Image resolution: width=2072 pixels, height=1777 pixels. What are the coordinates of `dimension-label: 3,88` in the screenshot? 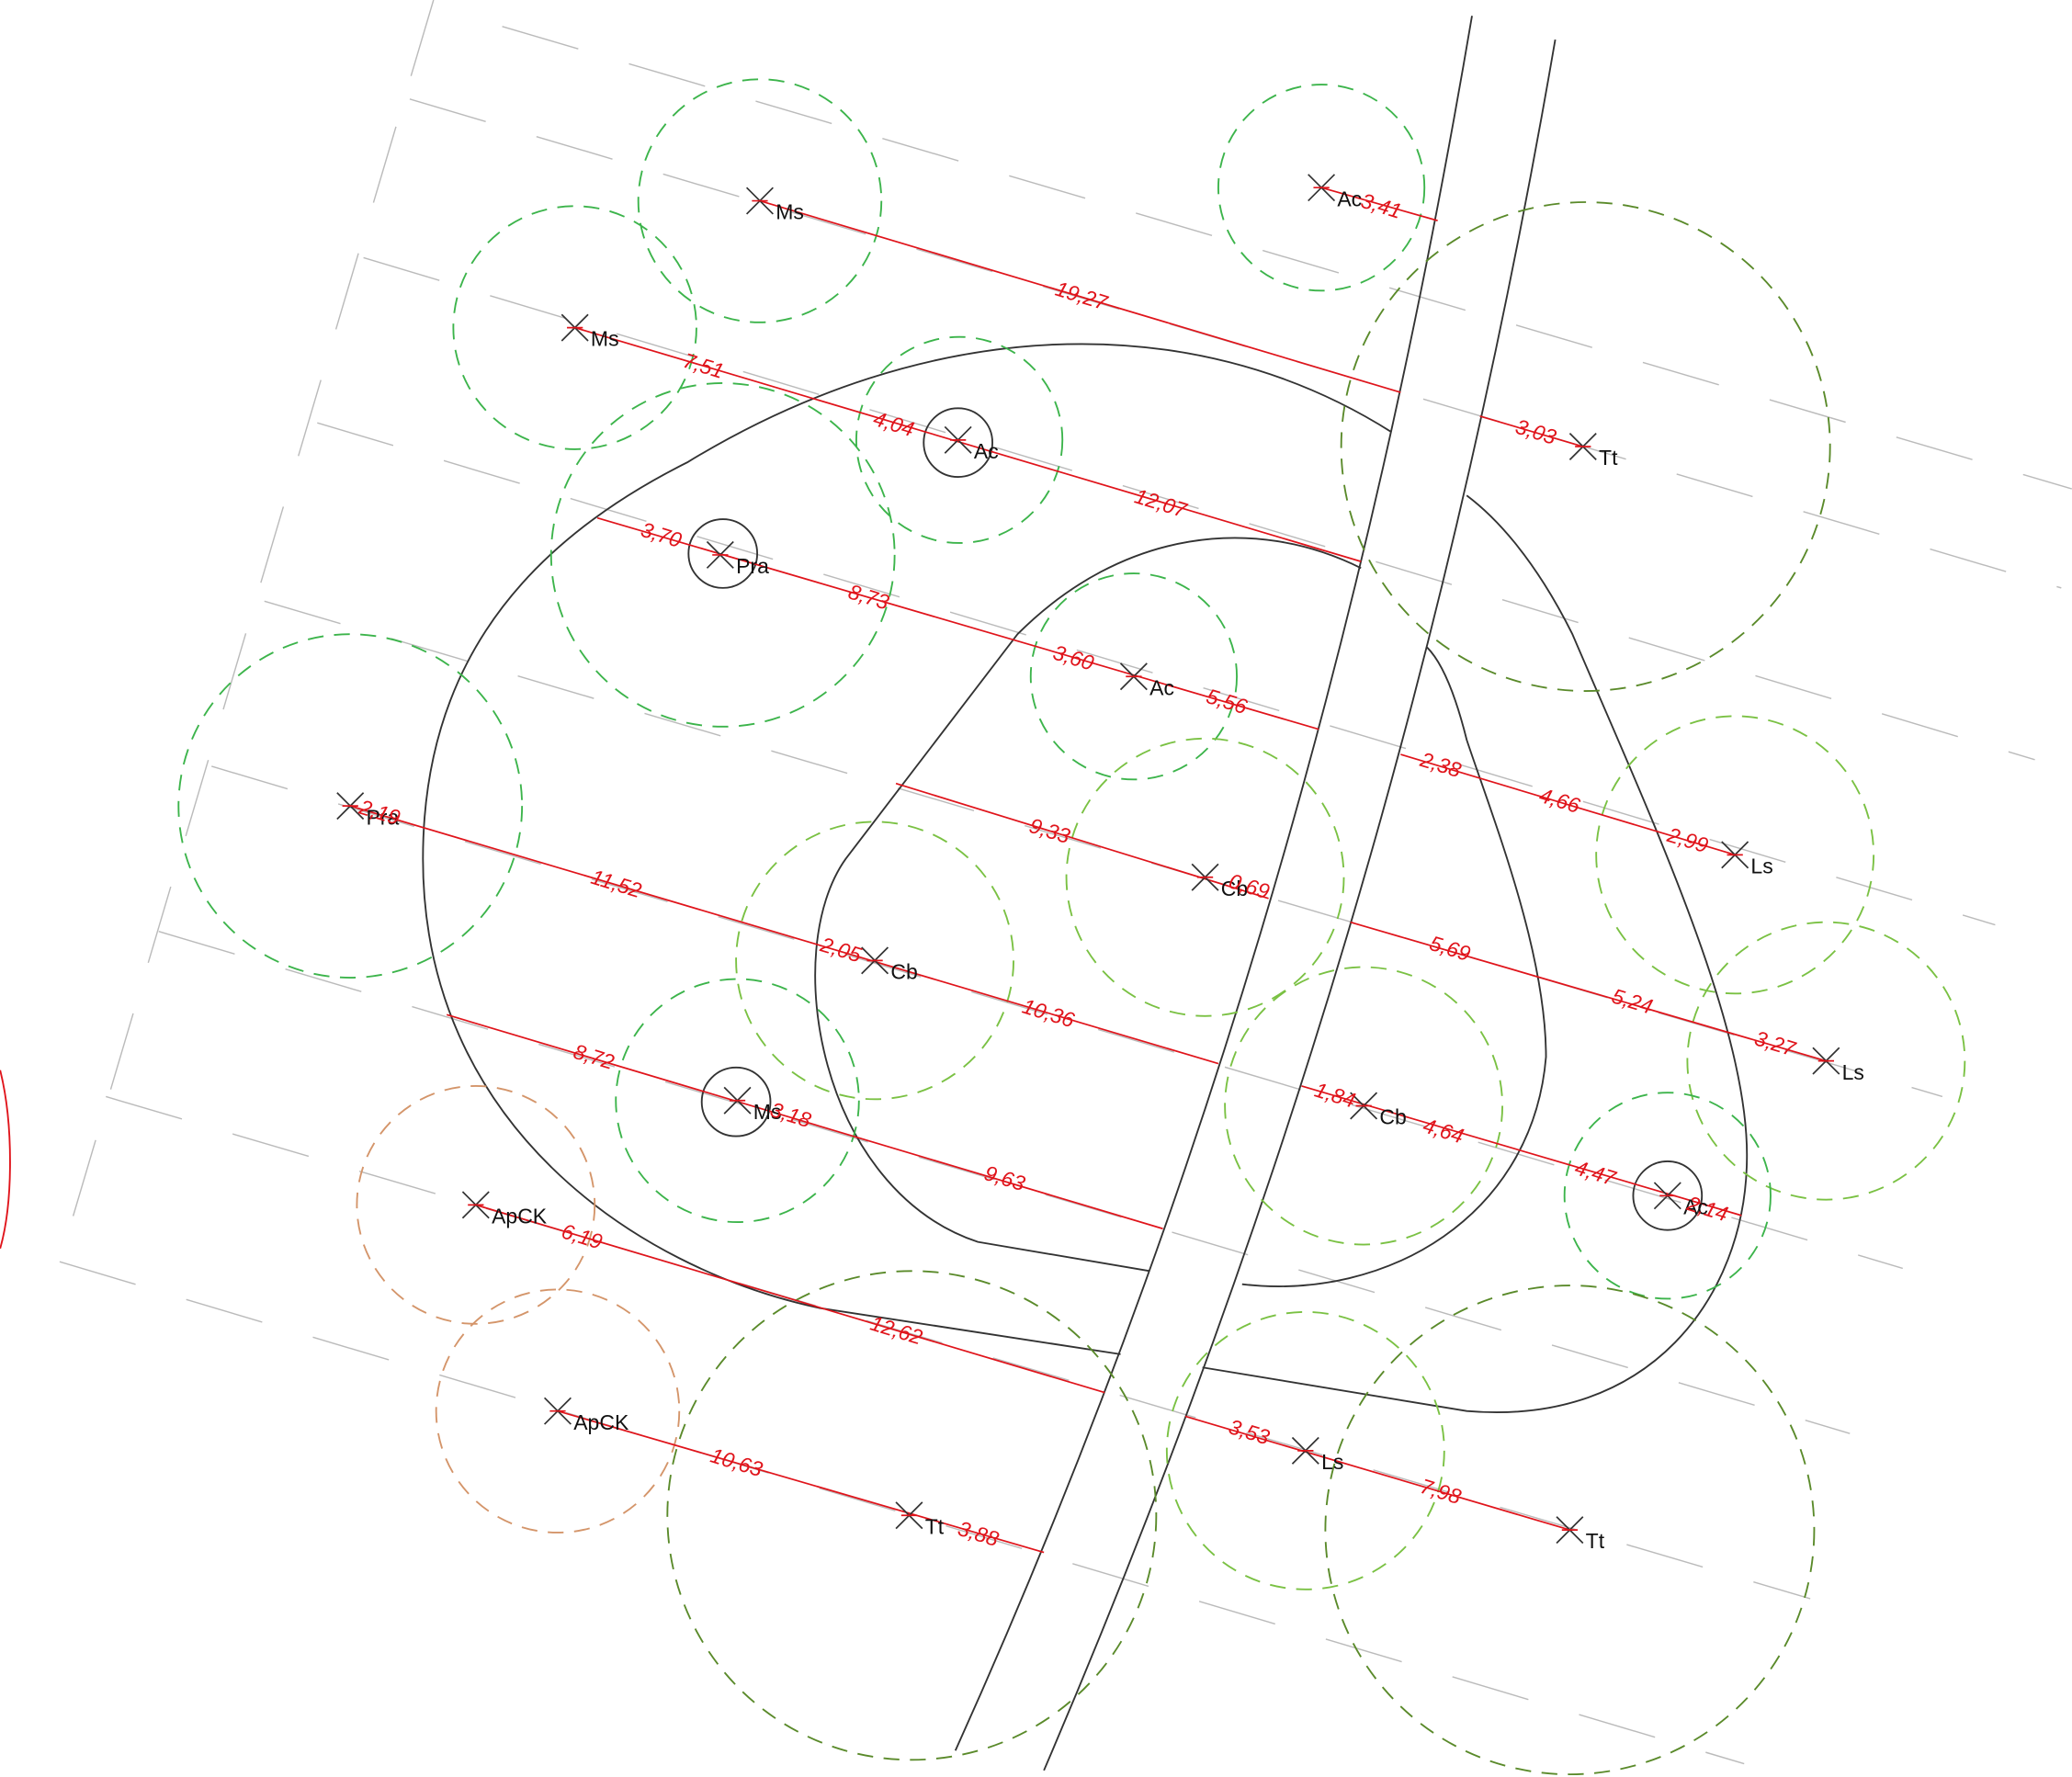 It's located at (979, 1534).